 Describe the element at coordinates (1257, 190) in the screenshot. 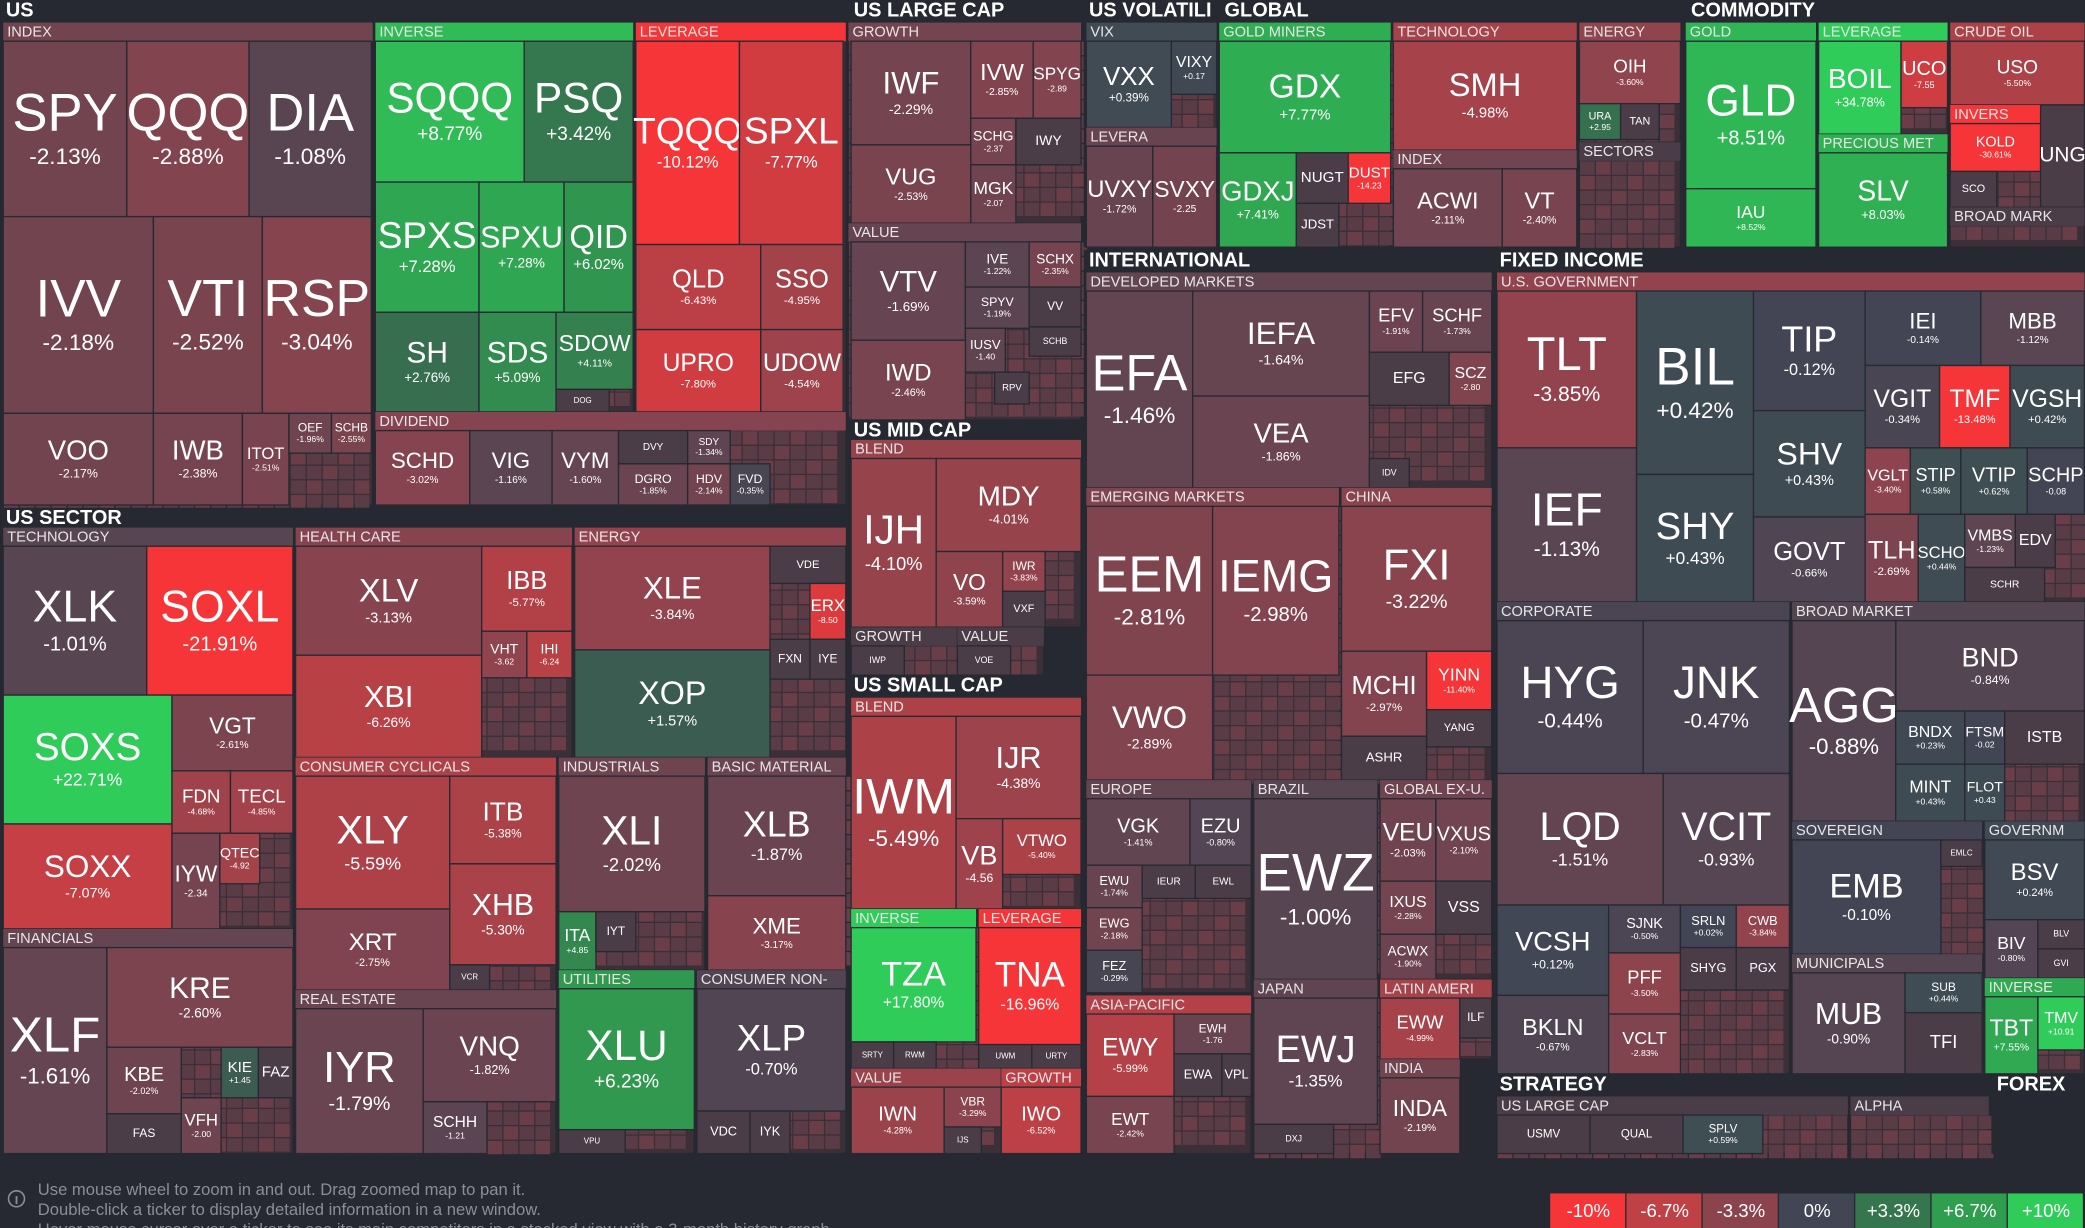

I see `ticker-label: GDXJ` at that location.